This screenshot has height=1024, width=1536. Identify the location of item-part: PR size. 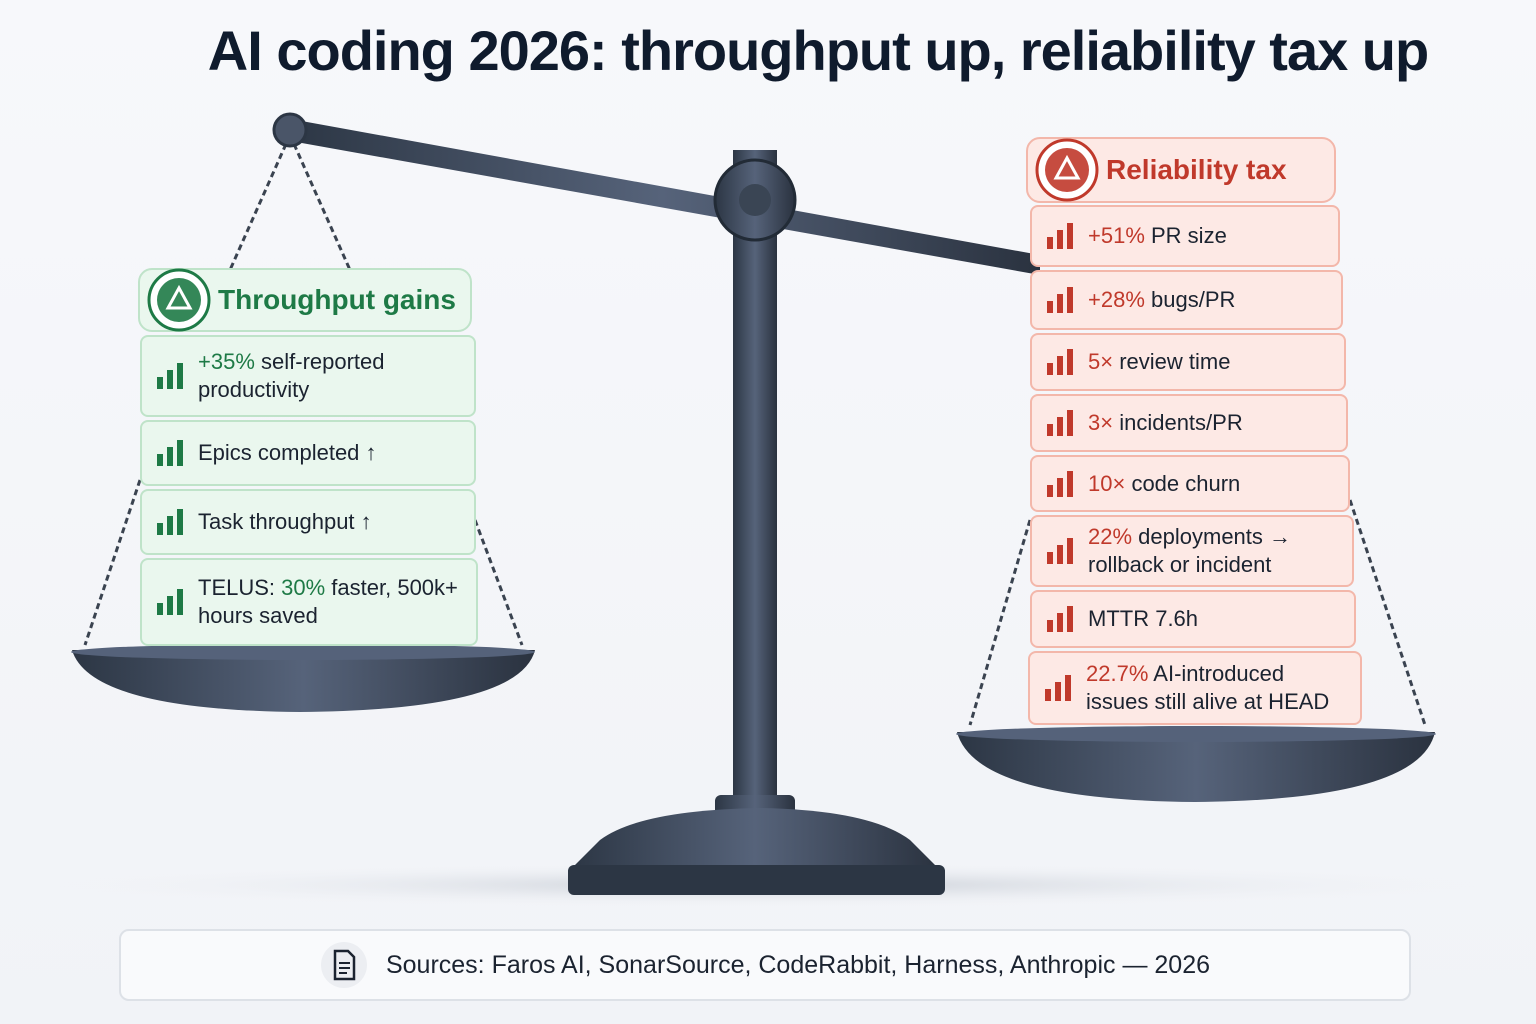
(1185, 235).